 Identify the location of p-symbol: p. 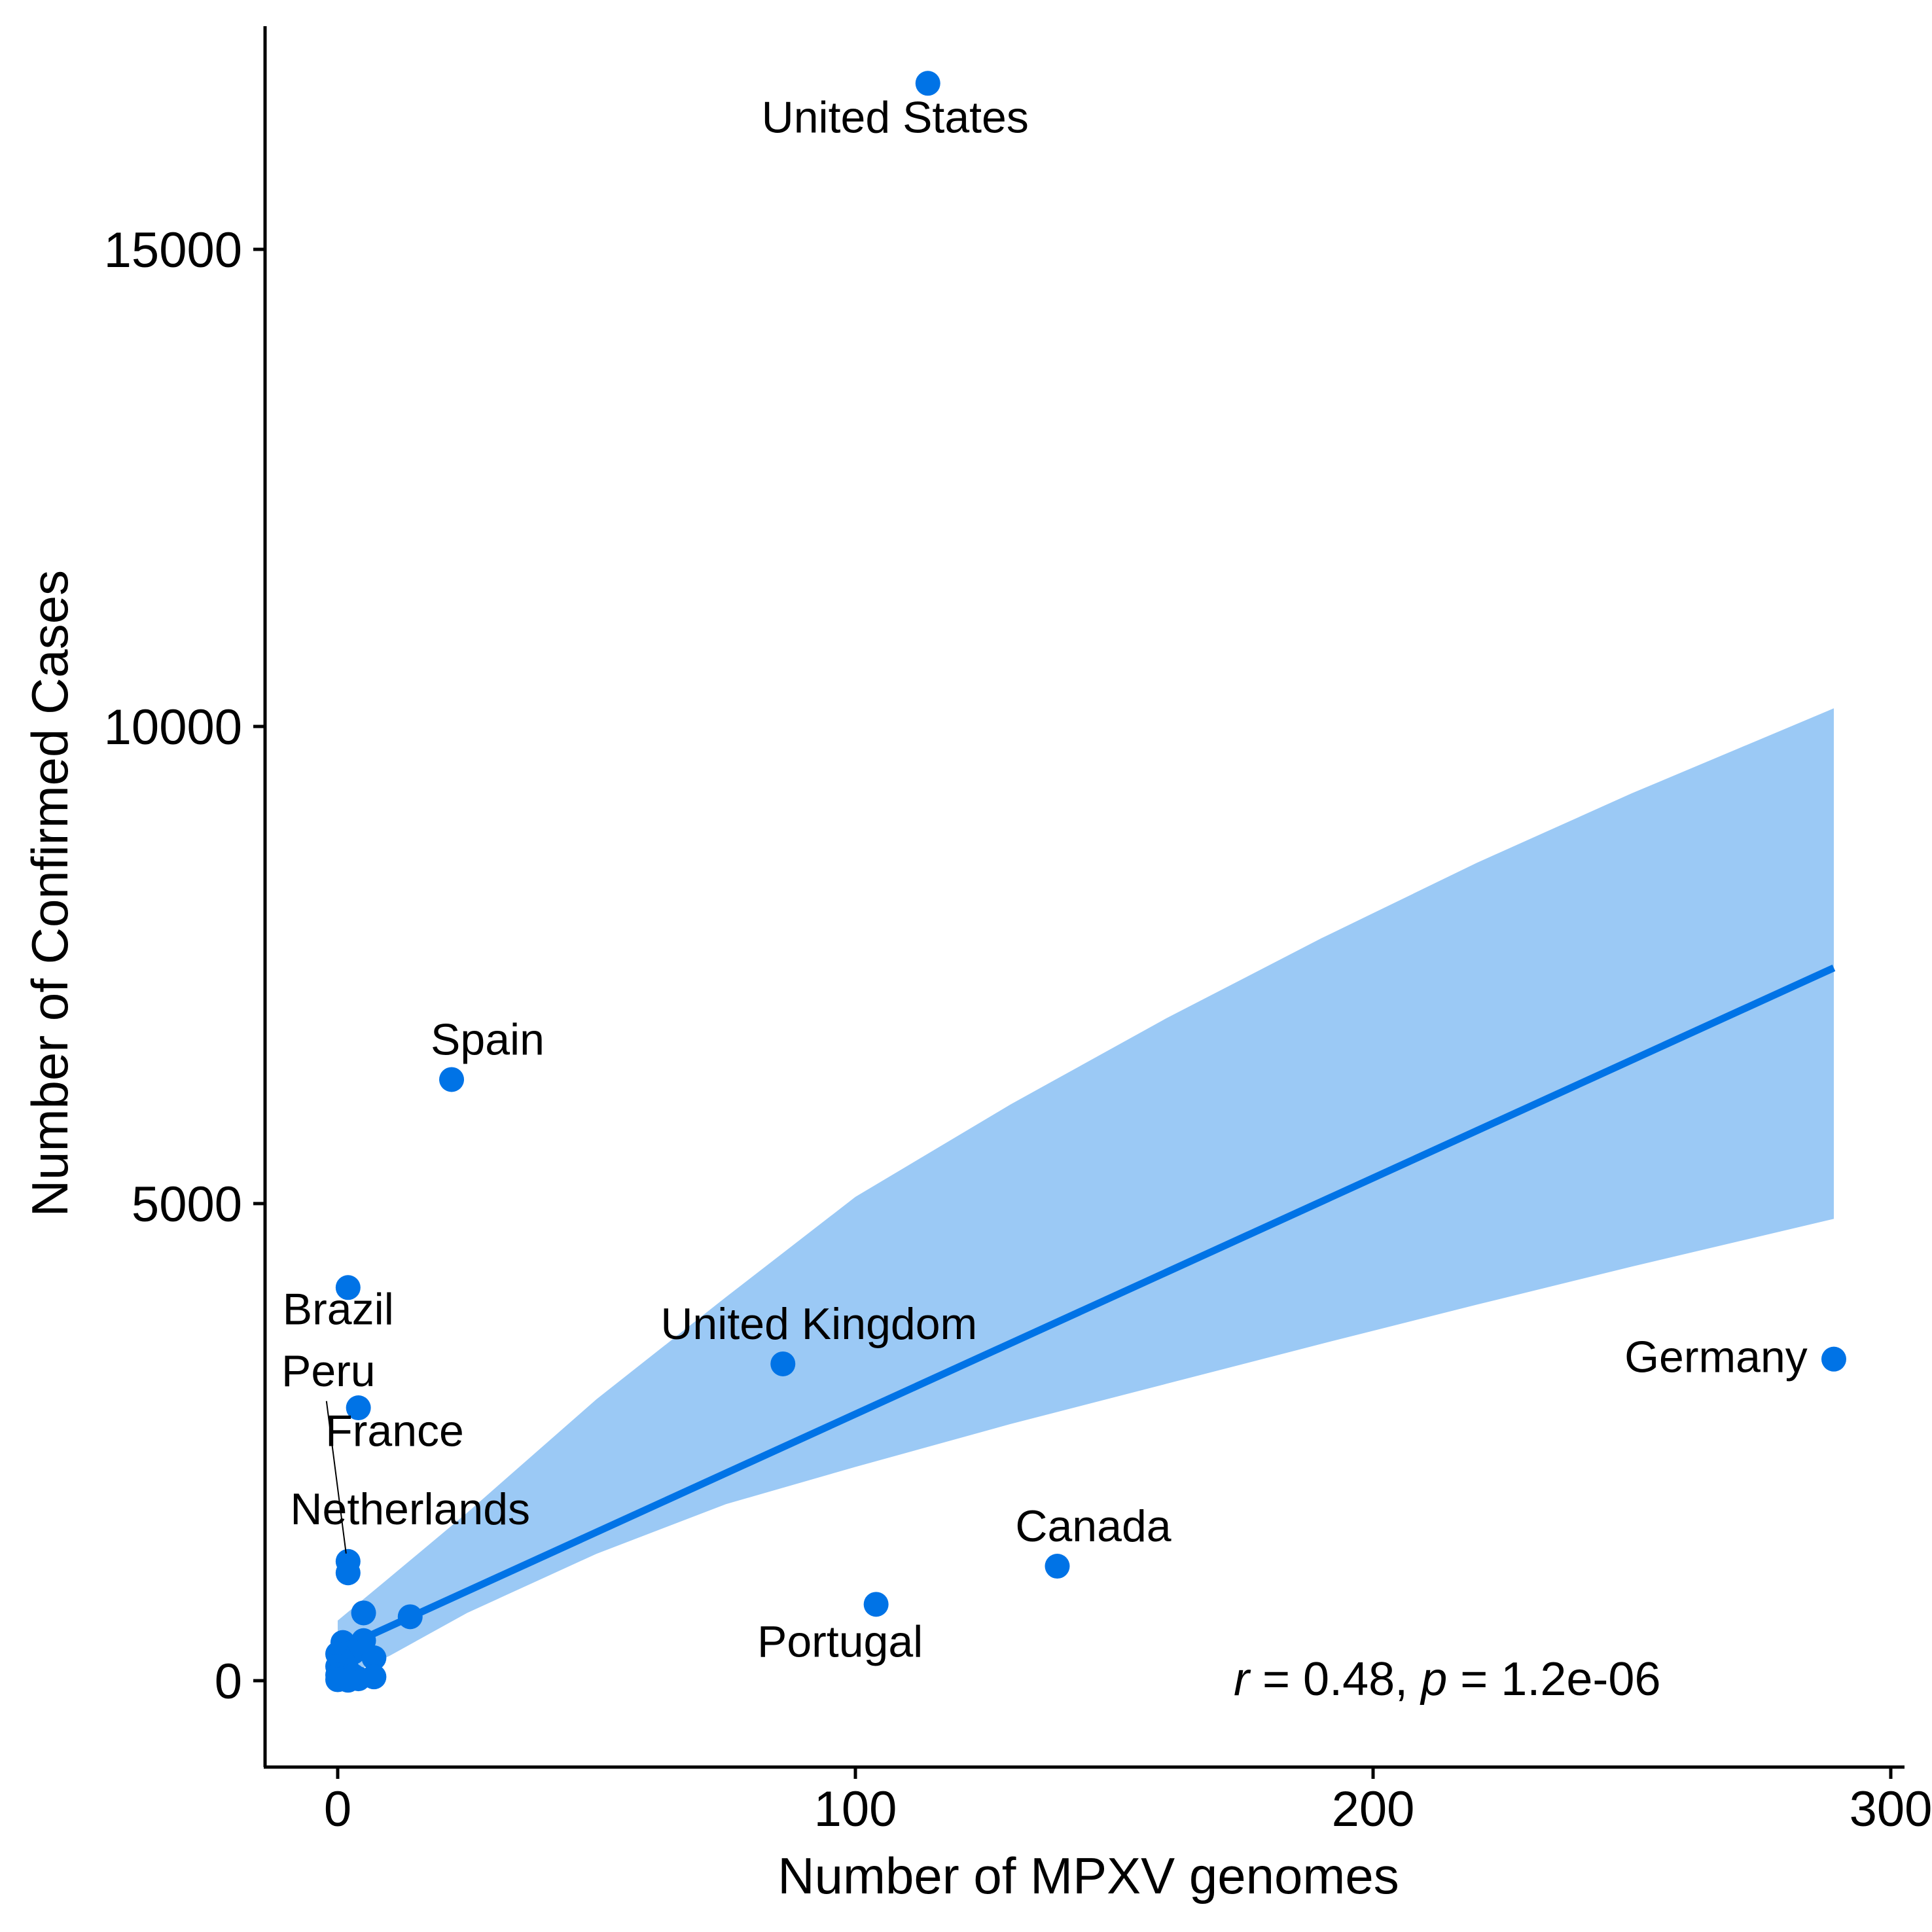
(1433, 1679).